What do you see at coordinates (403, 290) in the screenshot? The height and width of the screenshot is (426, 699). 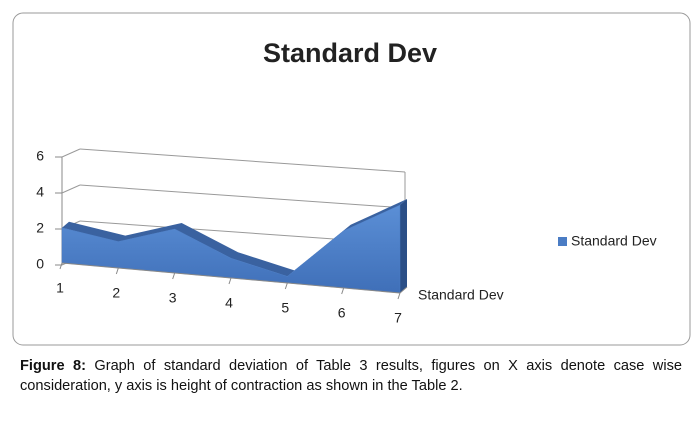 I see `depth-axis` at bounding box center [403, 290].